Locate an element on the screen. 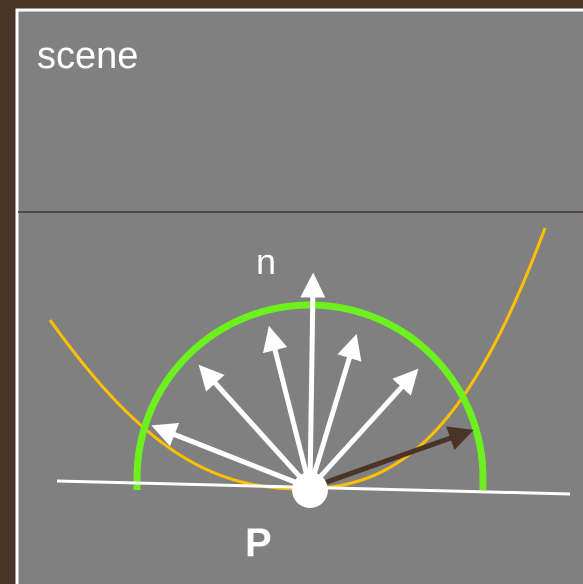  point-label: P is located at coordinates (258, 543).